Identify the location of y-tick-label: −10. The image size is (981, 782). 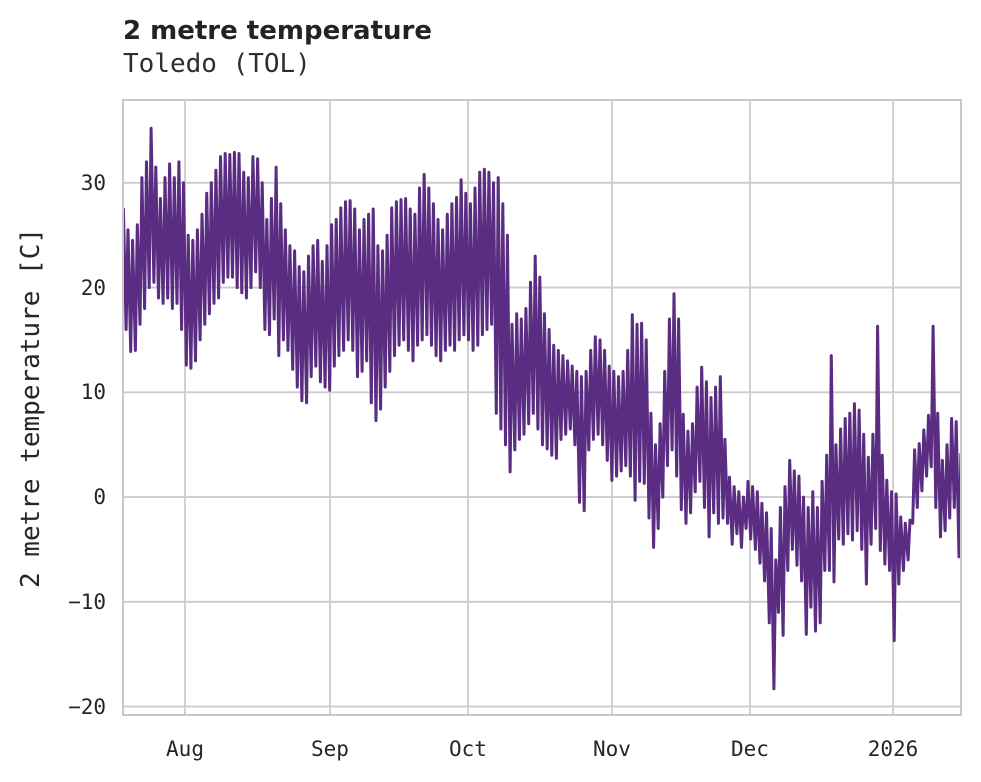
(87, 601).